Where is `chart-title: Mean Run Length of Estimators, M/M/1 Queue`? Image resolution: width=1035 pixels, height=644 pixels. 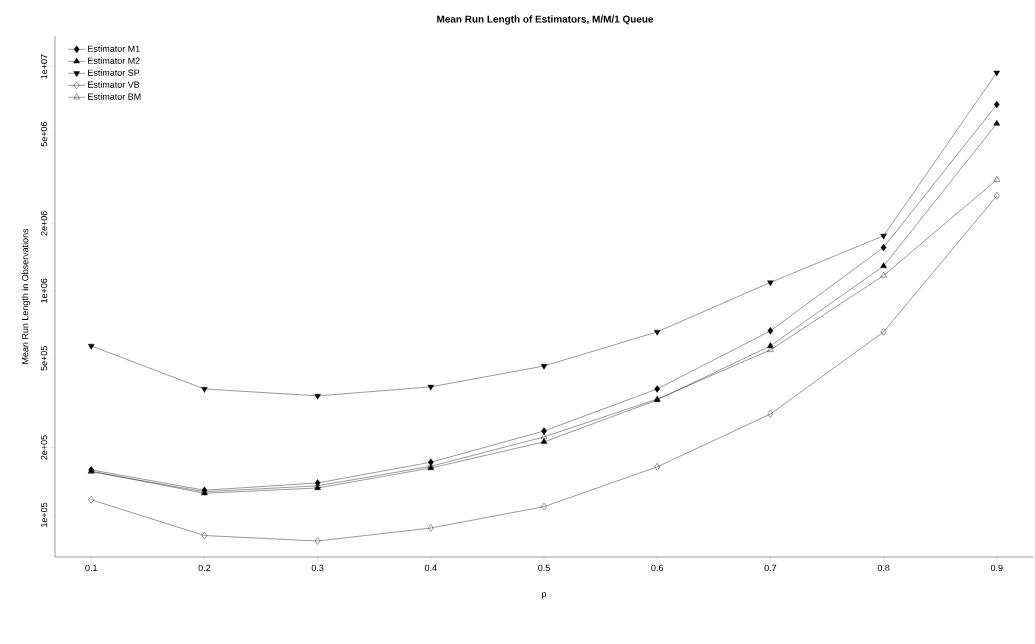 chart-title: Mean Run Length of Estimators, M/M/1 Queue is located at coordinates (545, 20).